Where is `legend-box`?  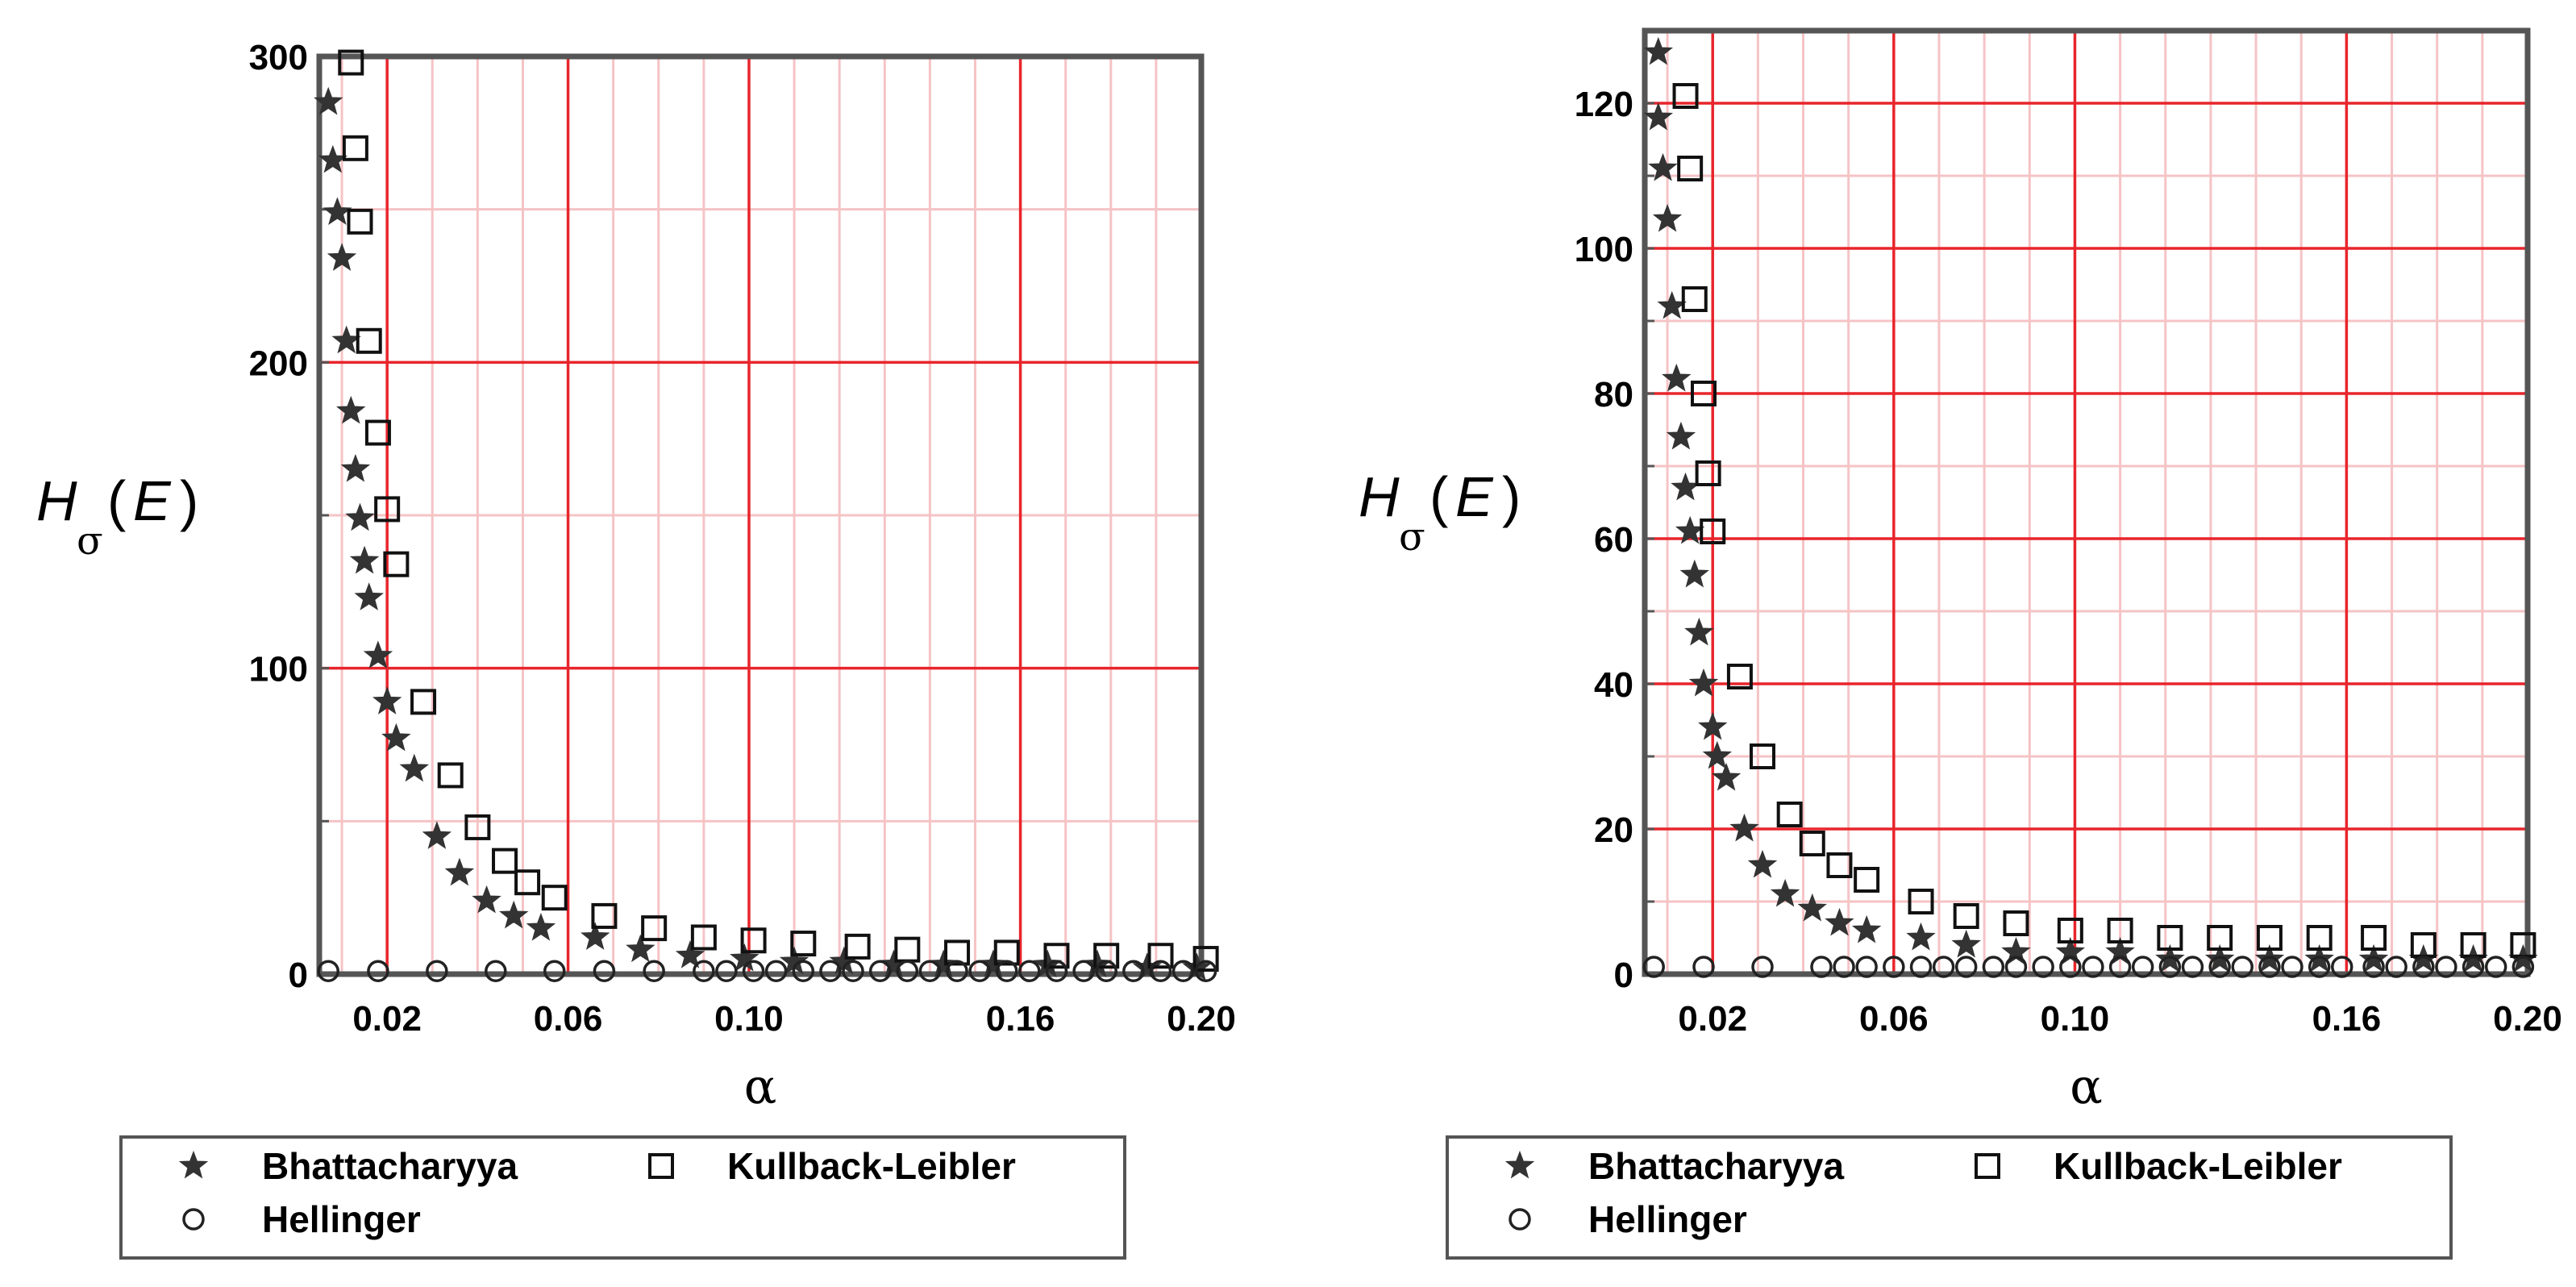
legend-box is located at coordinates (1950, 1197).